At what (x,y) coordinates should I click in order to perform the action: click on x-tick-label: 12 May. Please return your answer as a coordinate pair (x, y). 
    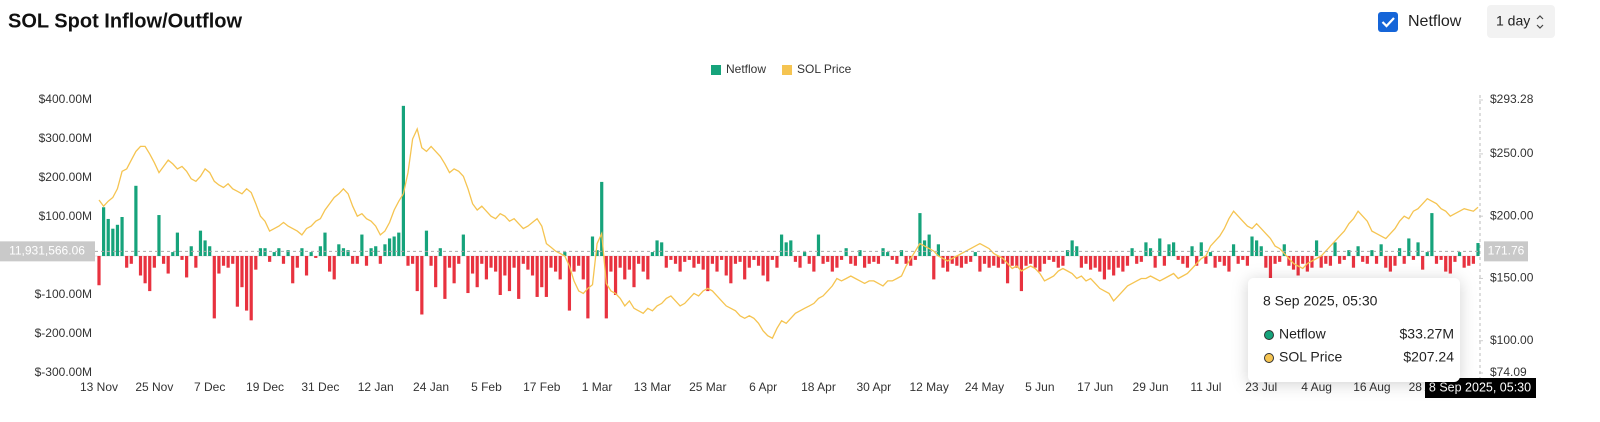
    Looking at the image, I should click on (928, 387).